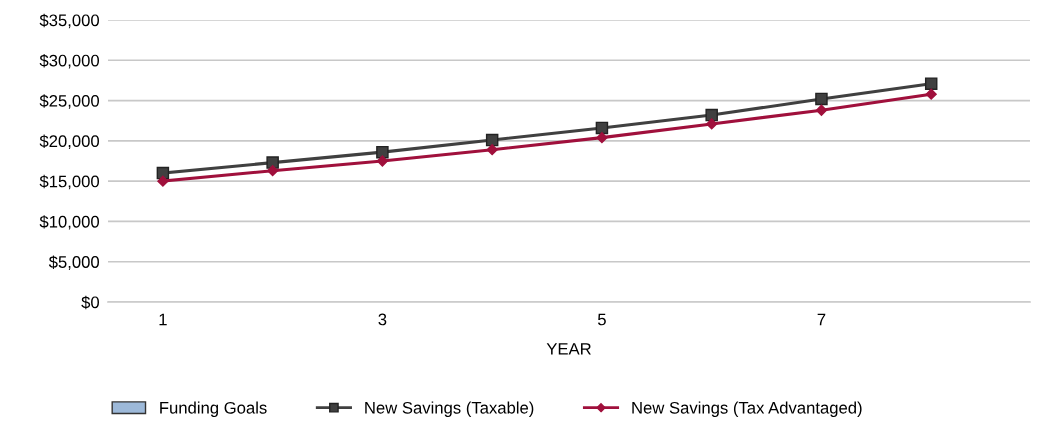 This screenshot has width=1037, height=432. Describe the element at coordinates (69, 61) in the screenshot. I see `y-tick-label: $30,000` at that location.